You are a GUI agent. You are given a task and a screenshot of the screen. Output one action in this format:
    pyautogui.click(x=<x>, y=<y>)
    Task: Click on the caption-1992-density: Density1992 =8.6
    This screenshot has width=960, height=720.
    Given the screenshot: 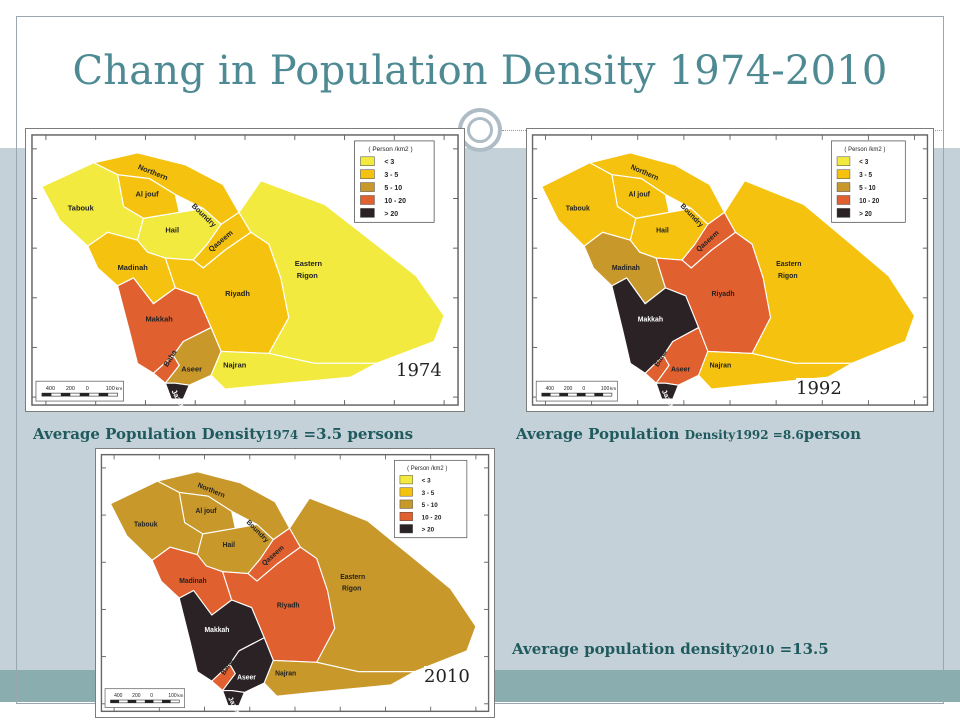 What is the action you would take?
    pyautogui.click(x=744, y=435)
    